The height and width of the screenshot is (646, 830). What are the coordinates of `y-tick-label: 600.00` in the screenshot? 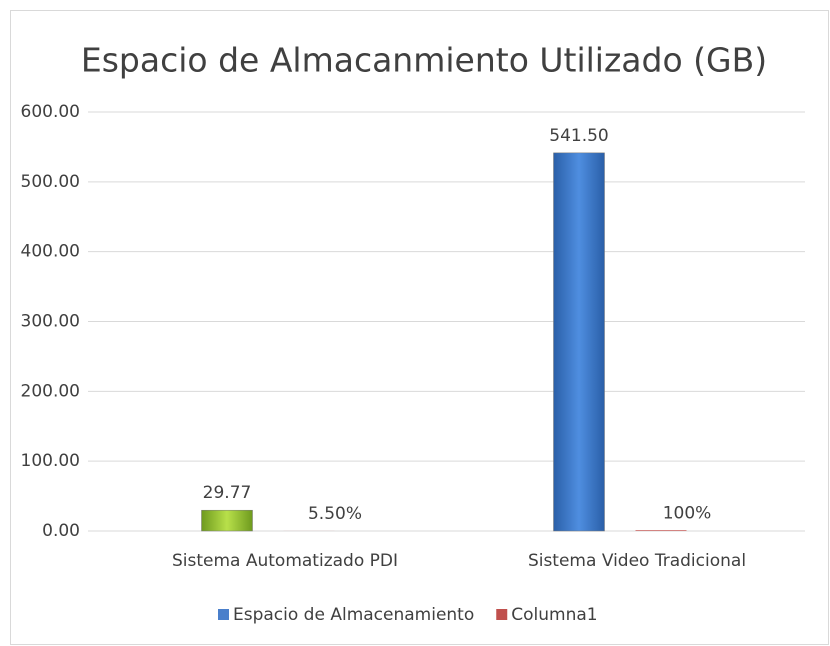 It's located at (50, 112).